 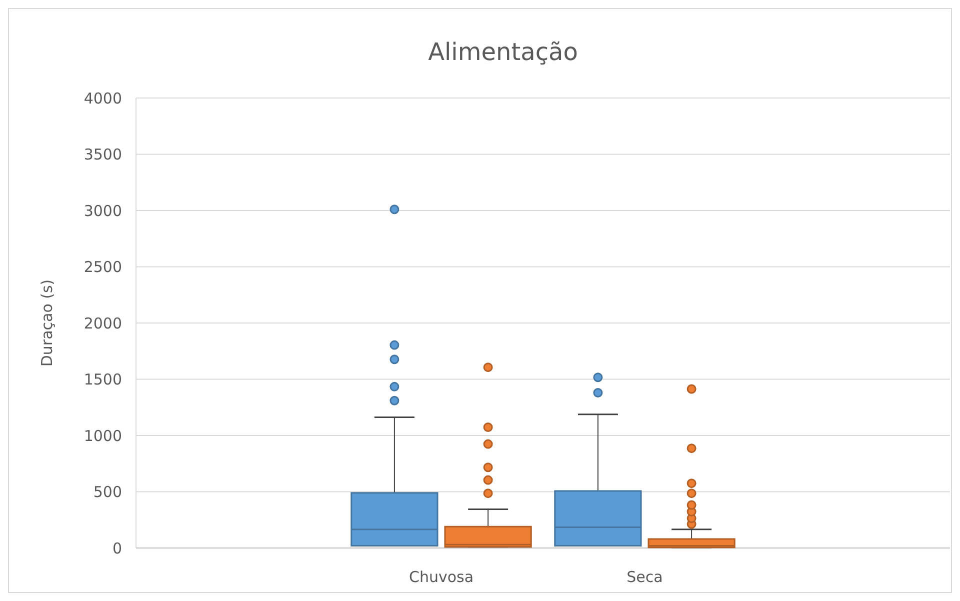 I want to click on y-tick-label: 2000, so click(x=103, y=323).